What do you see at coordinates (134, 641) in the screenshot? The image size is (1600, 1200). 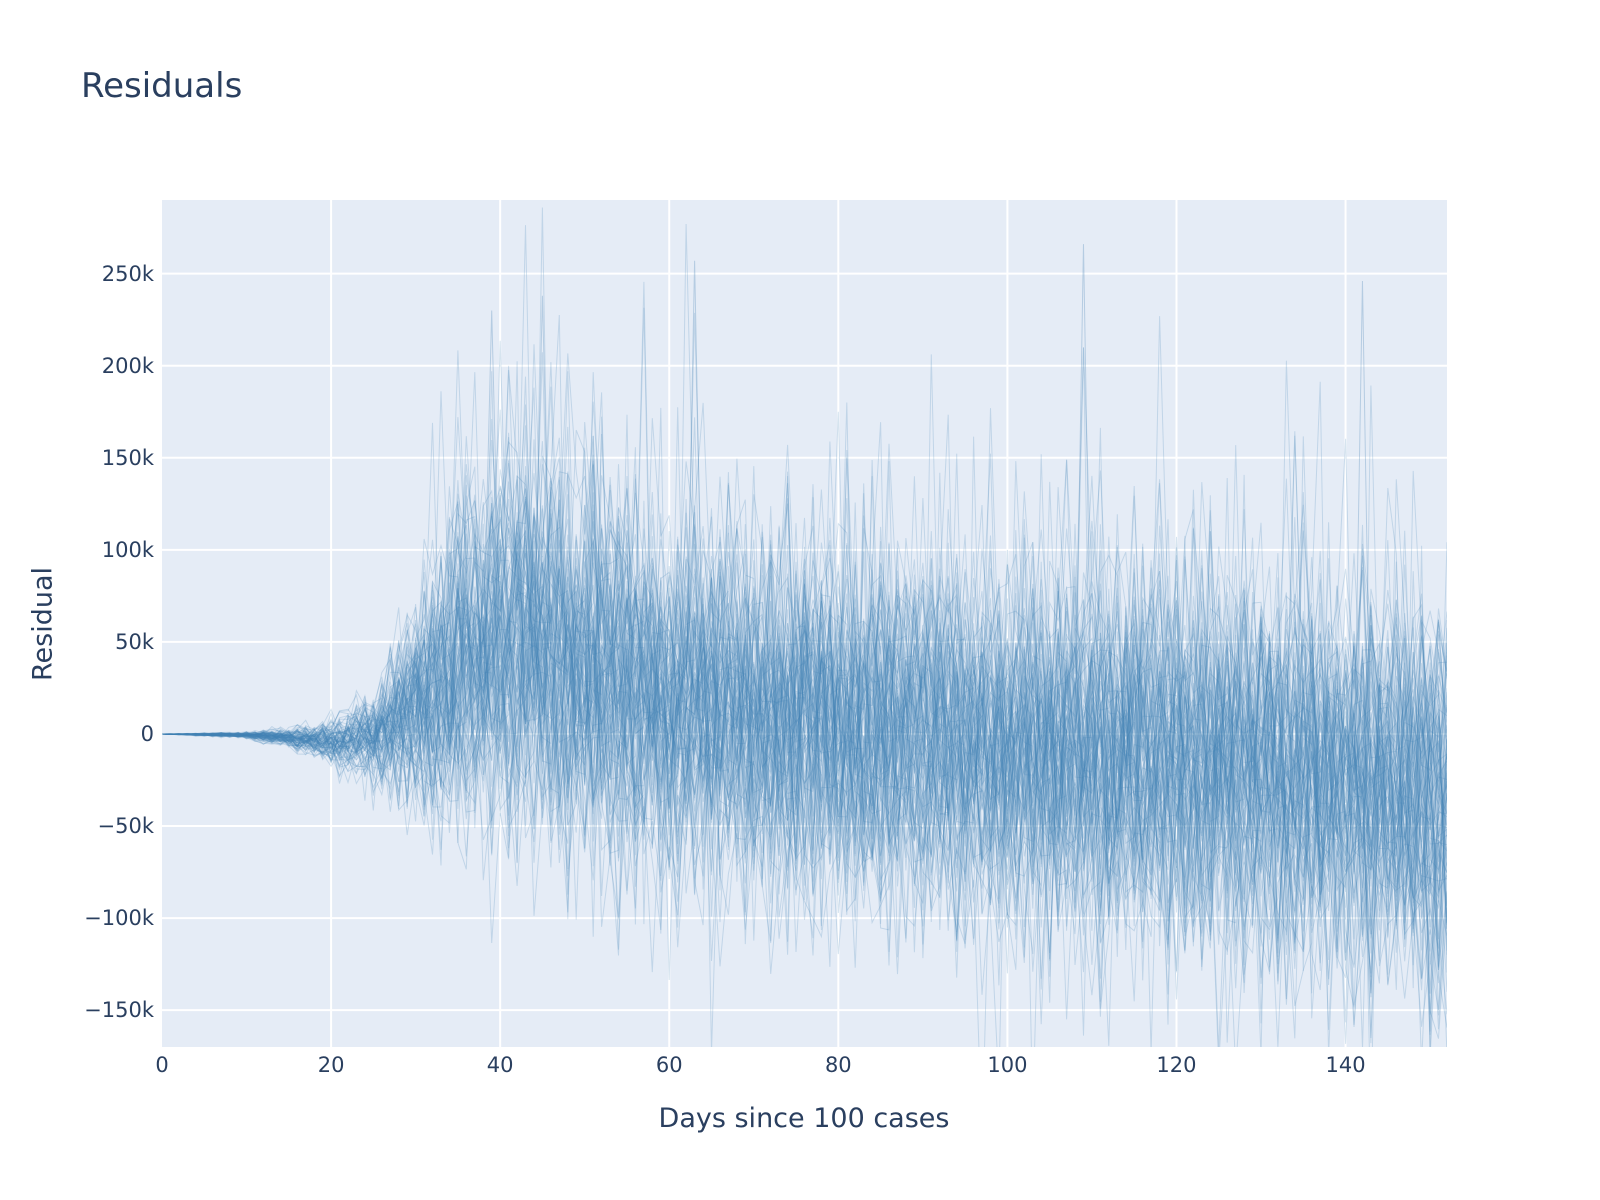 I see `y-tick-label: 50k` at bounding box center [134, 641].